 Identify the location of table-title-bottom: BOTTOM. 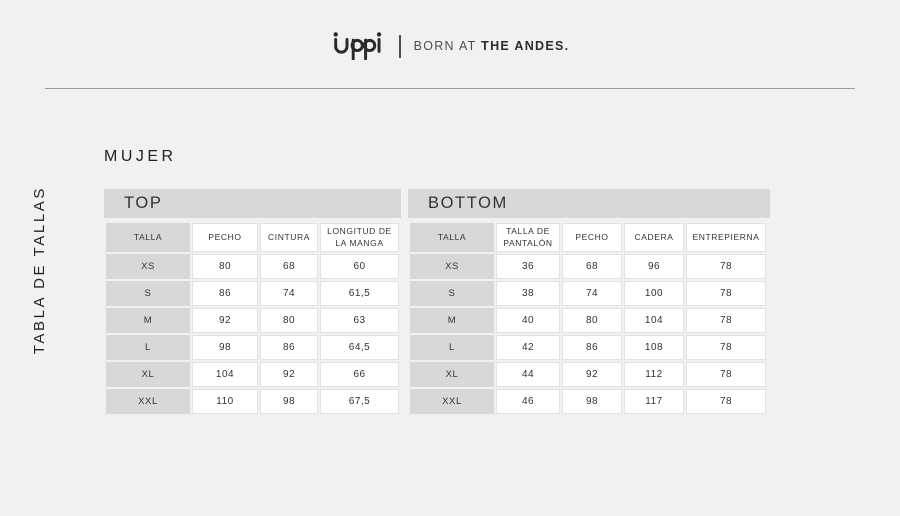
(589, 203).